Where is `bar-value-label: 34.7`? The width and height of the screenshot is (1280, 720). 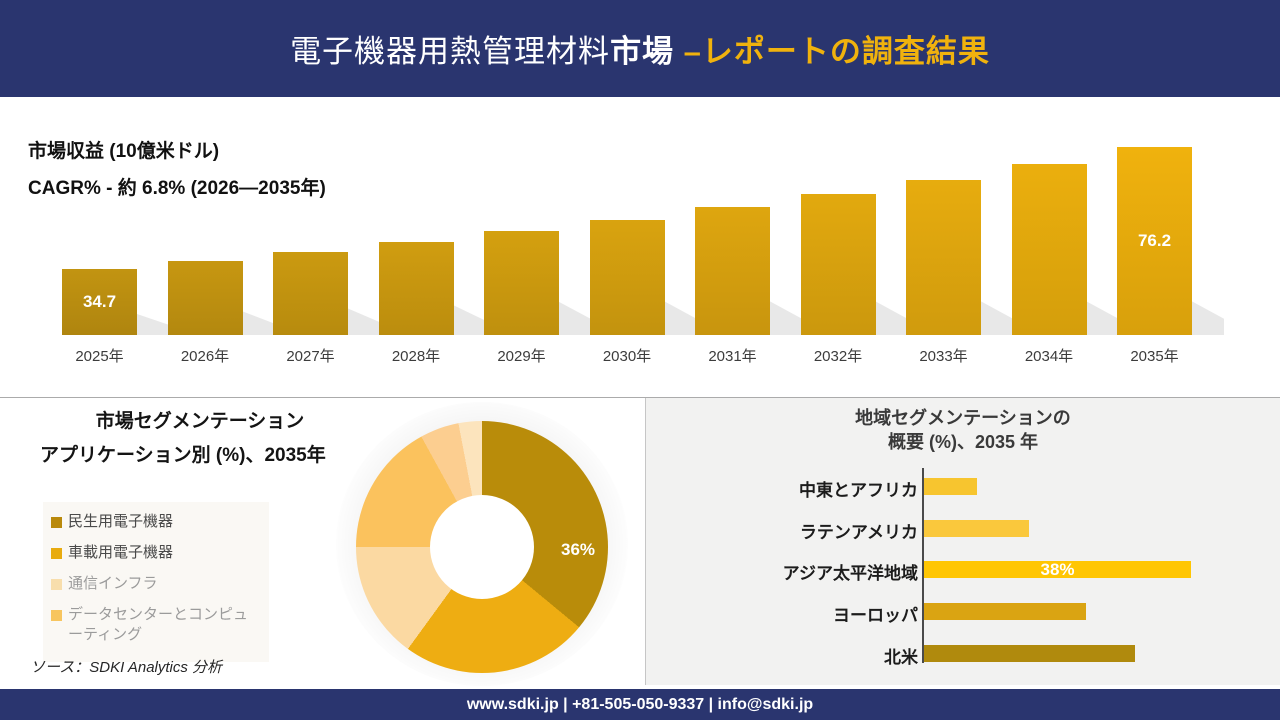 bar-value-label: 34.7 is located at coordinates (99, 302).